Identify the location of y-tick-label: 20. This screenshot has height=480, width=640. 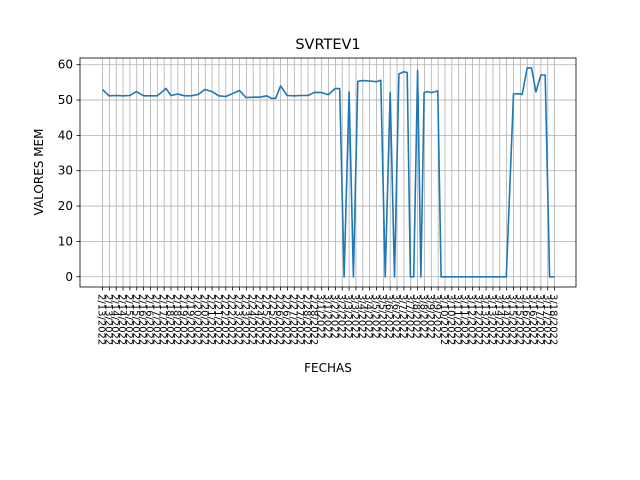
(65, 206).